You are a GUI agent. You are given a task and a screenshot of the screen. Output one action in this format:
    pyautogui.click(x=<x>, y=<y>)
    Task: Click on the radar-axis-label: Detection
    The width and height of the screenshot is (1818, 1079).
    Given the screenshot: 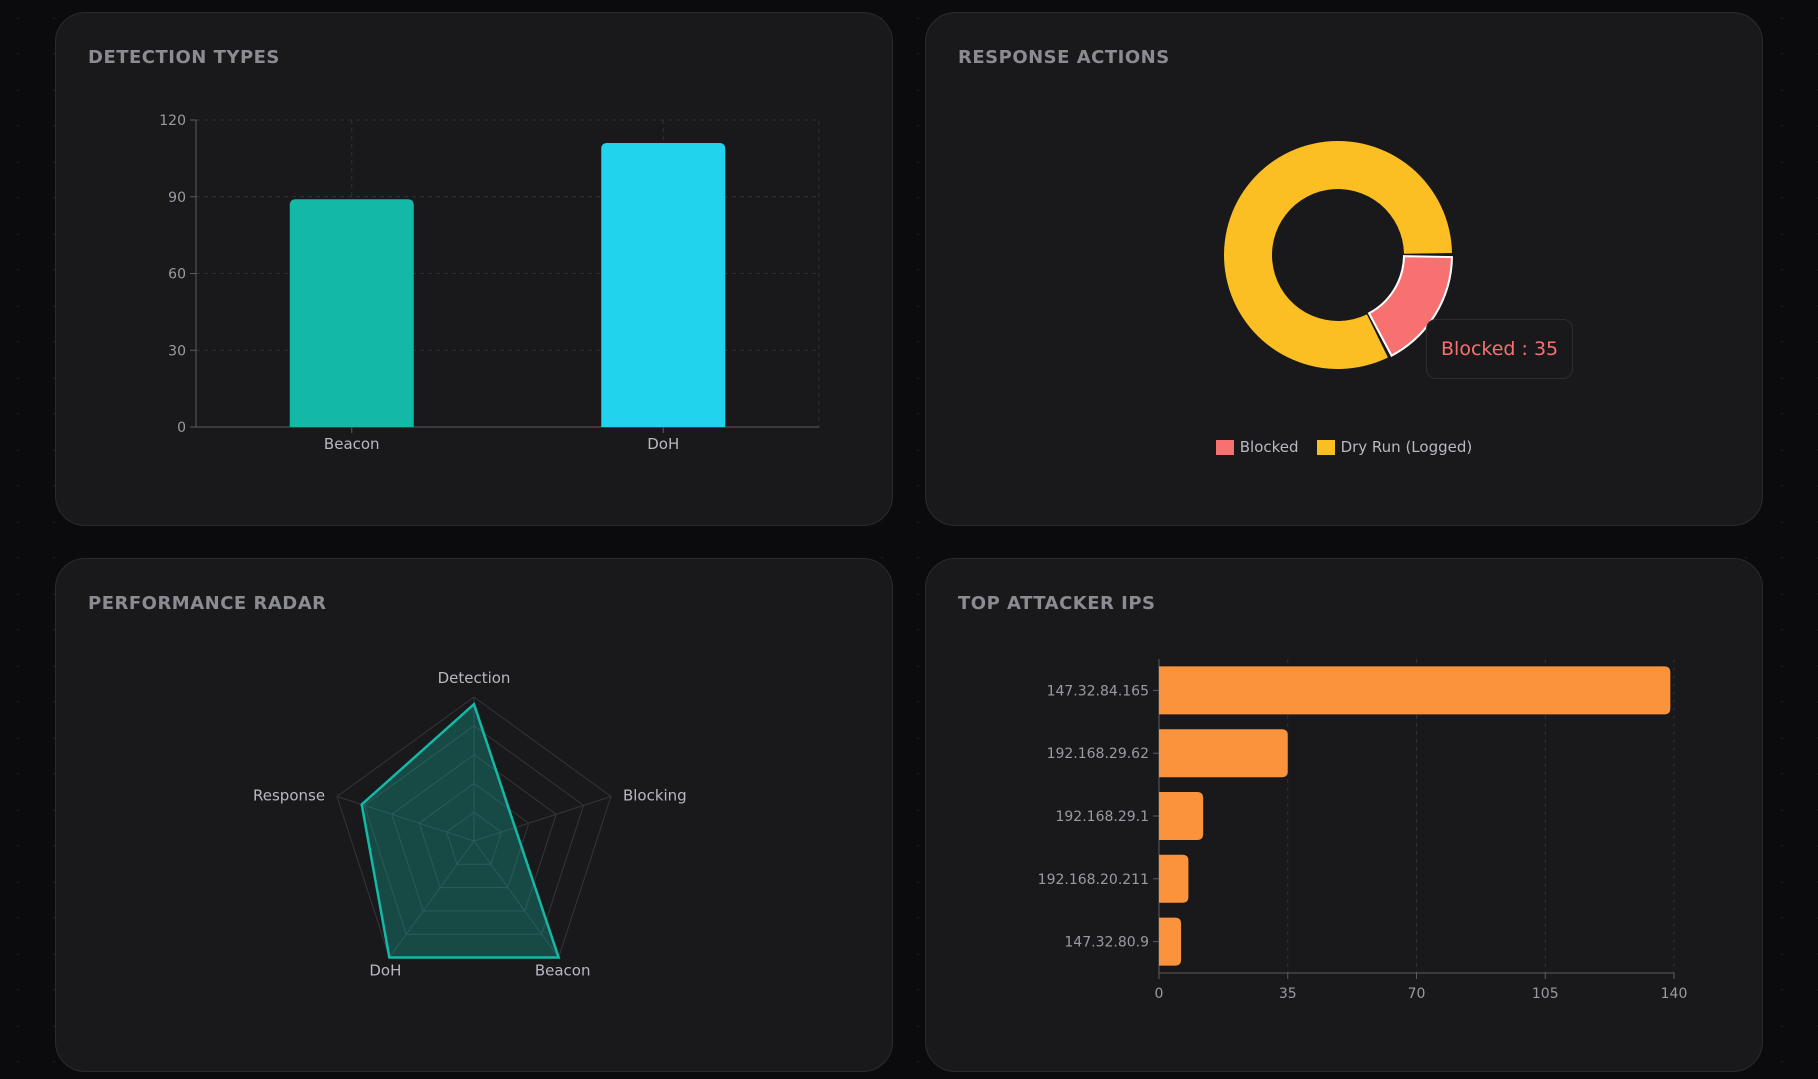 What is the action you would take?
    pyautogui.click(x=474, y=678)
    